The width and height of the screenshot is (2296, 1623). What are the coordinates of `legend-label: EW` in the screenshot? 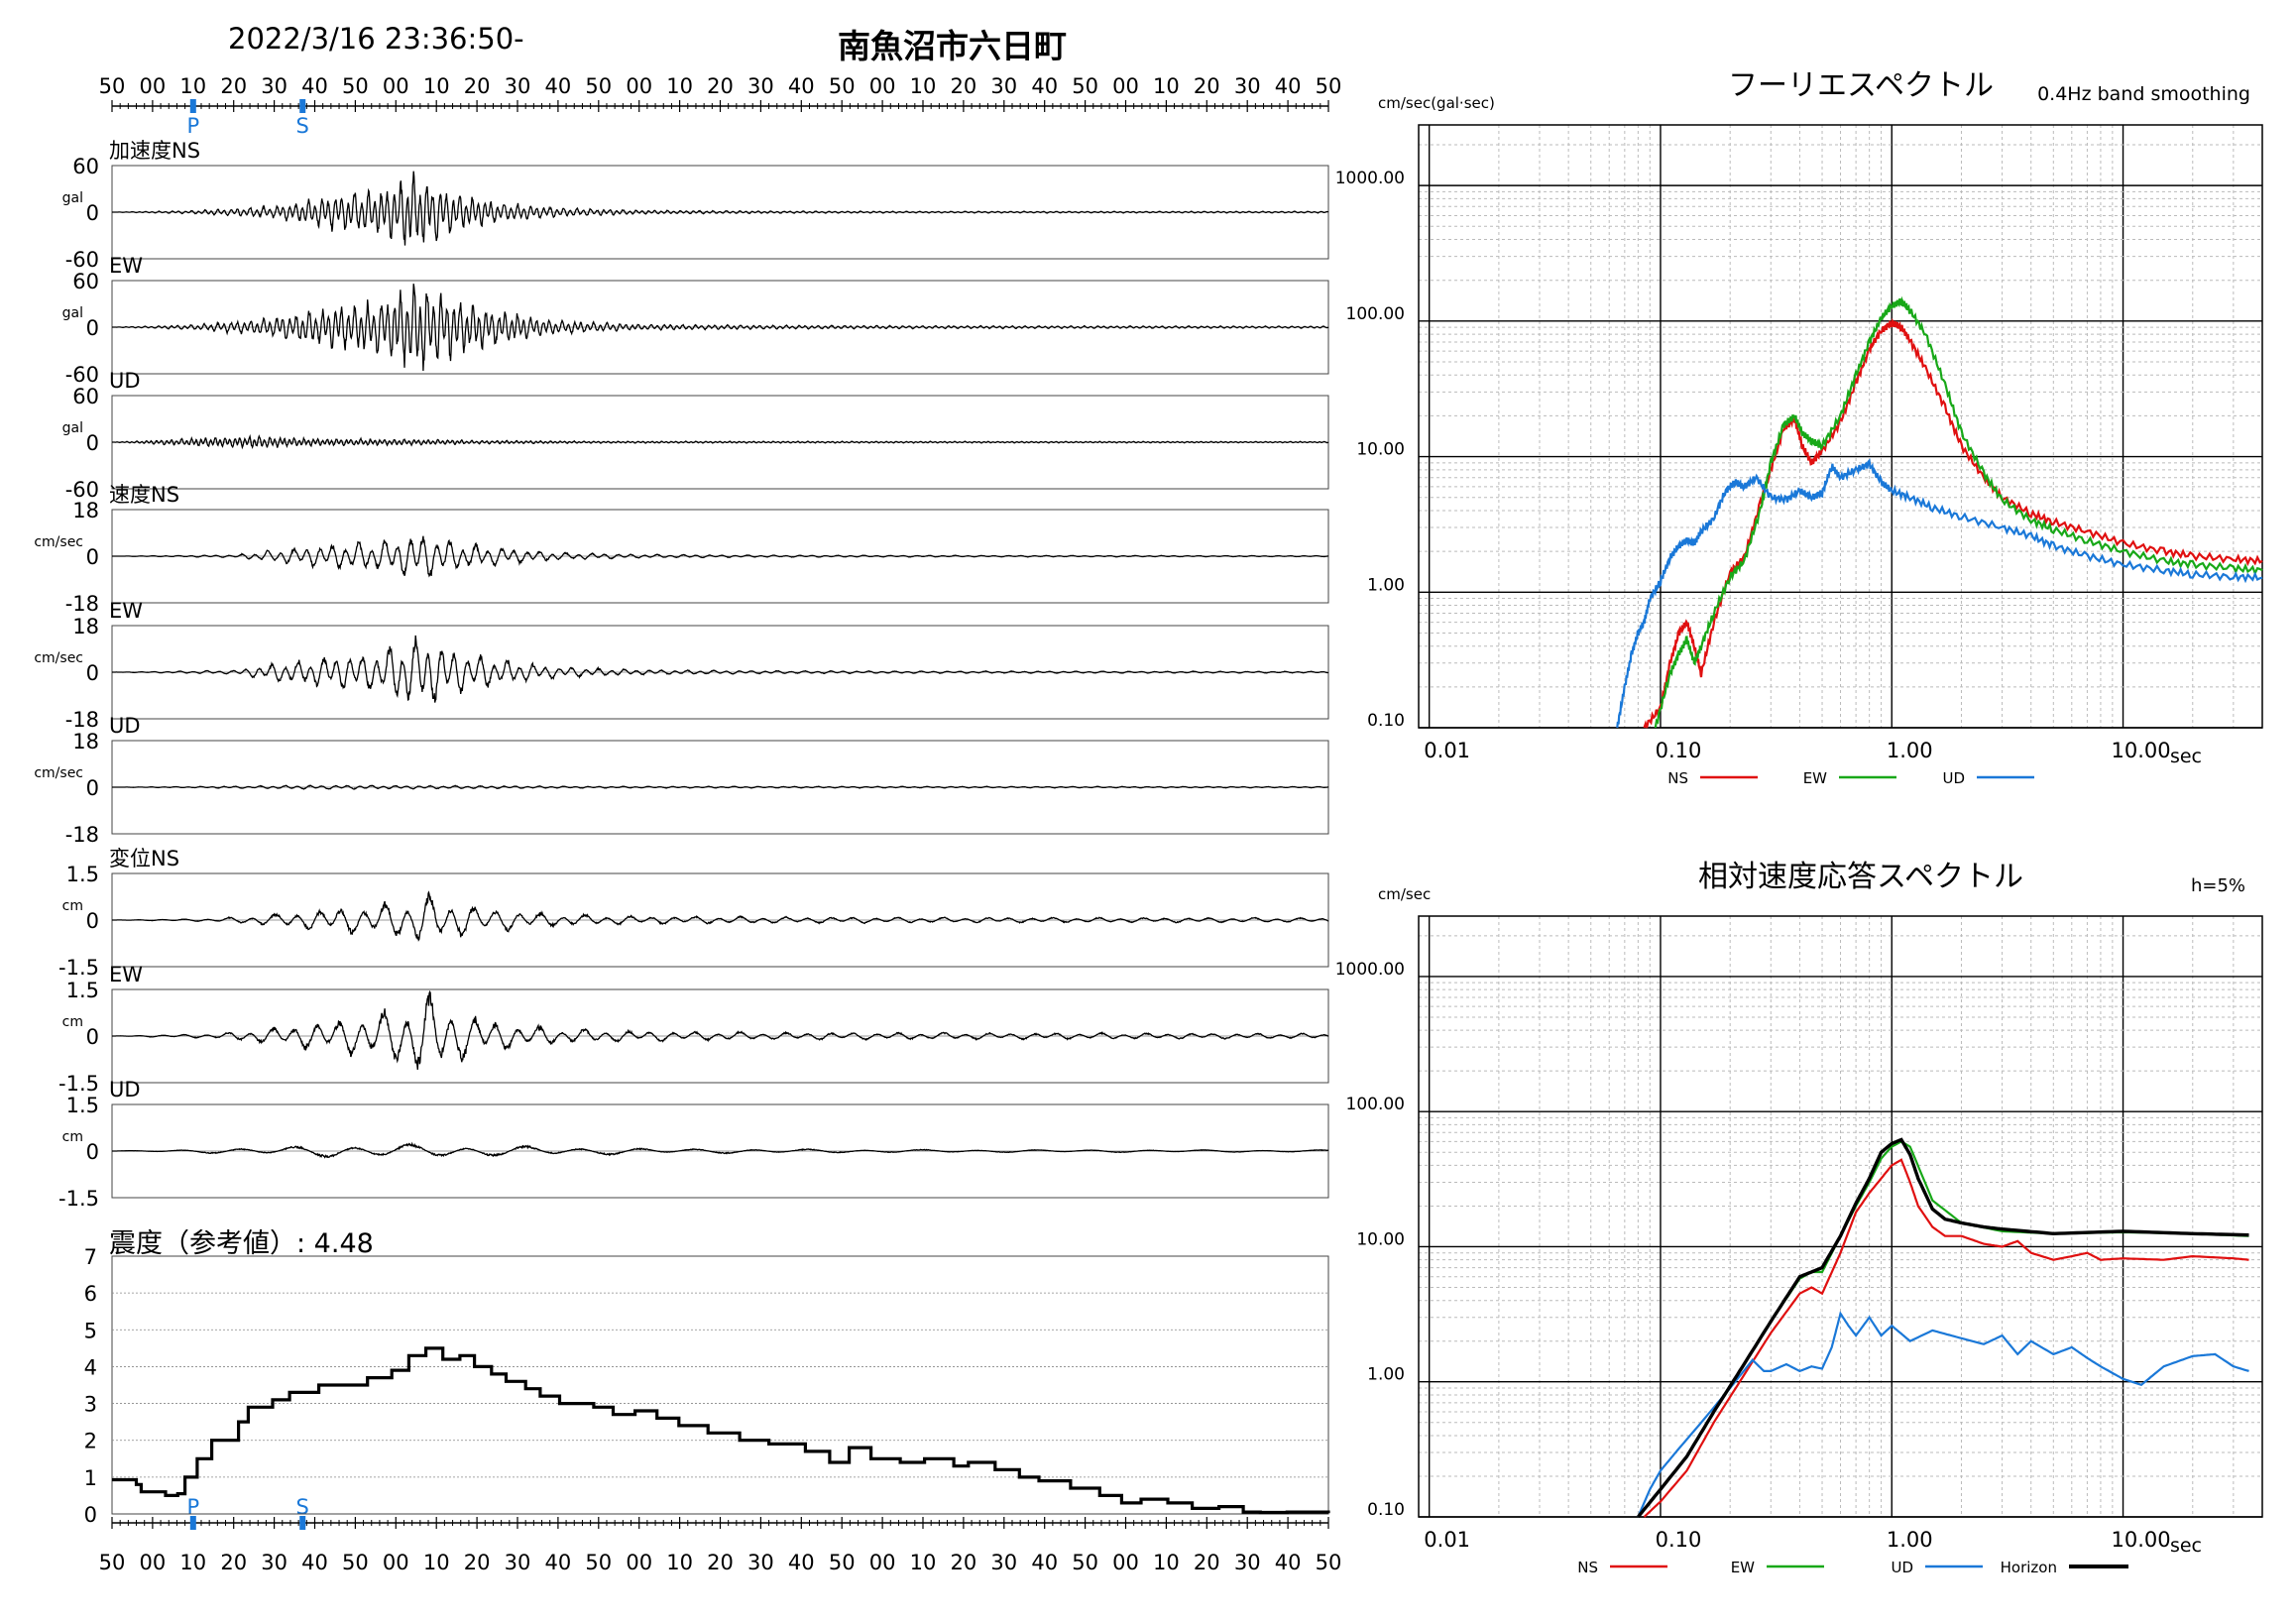 It's located at (1743, 1567).